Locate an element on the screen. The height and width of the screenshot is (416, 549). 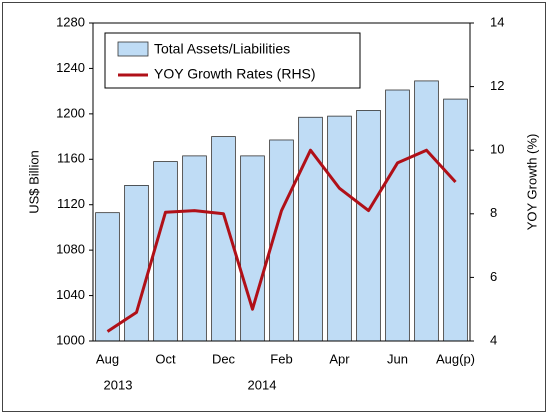
legend-swatch is located at coordinates (133, 49).